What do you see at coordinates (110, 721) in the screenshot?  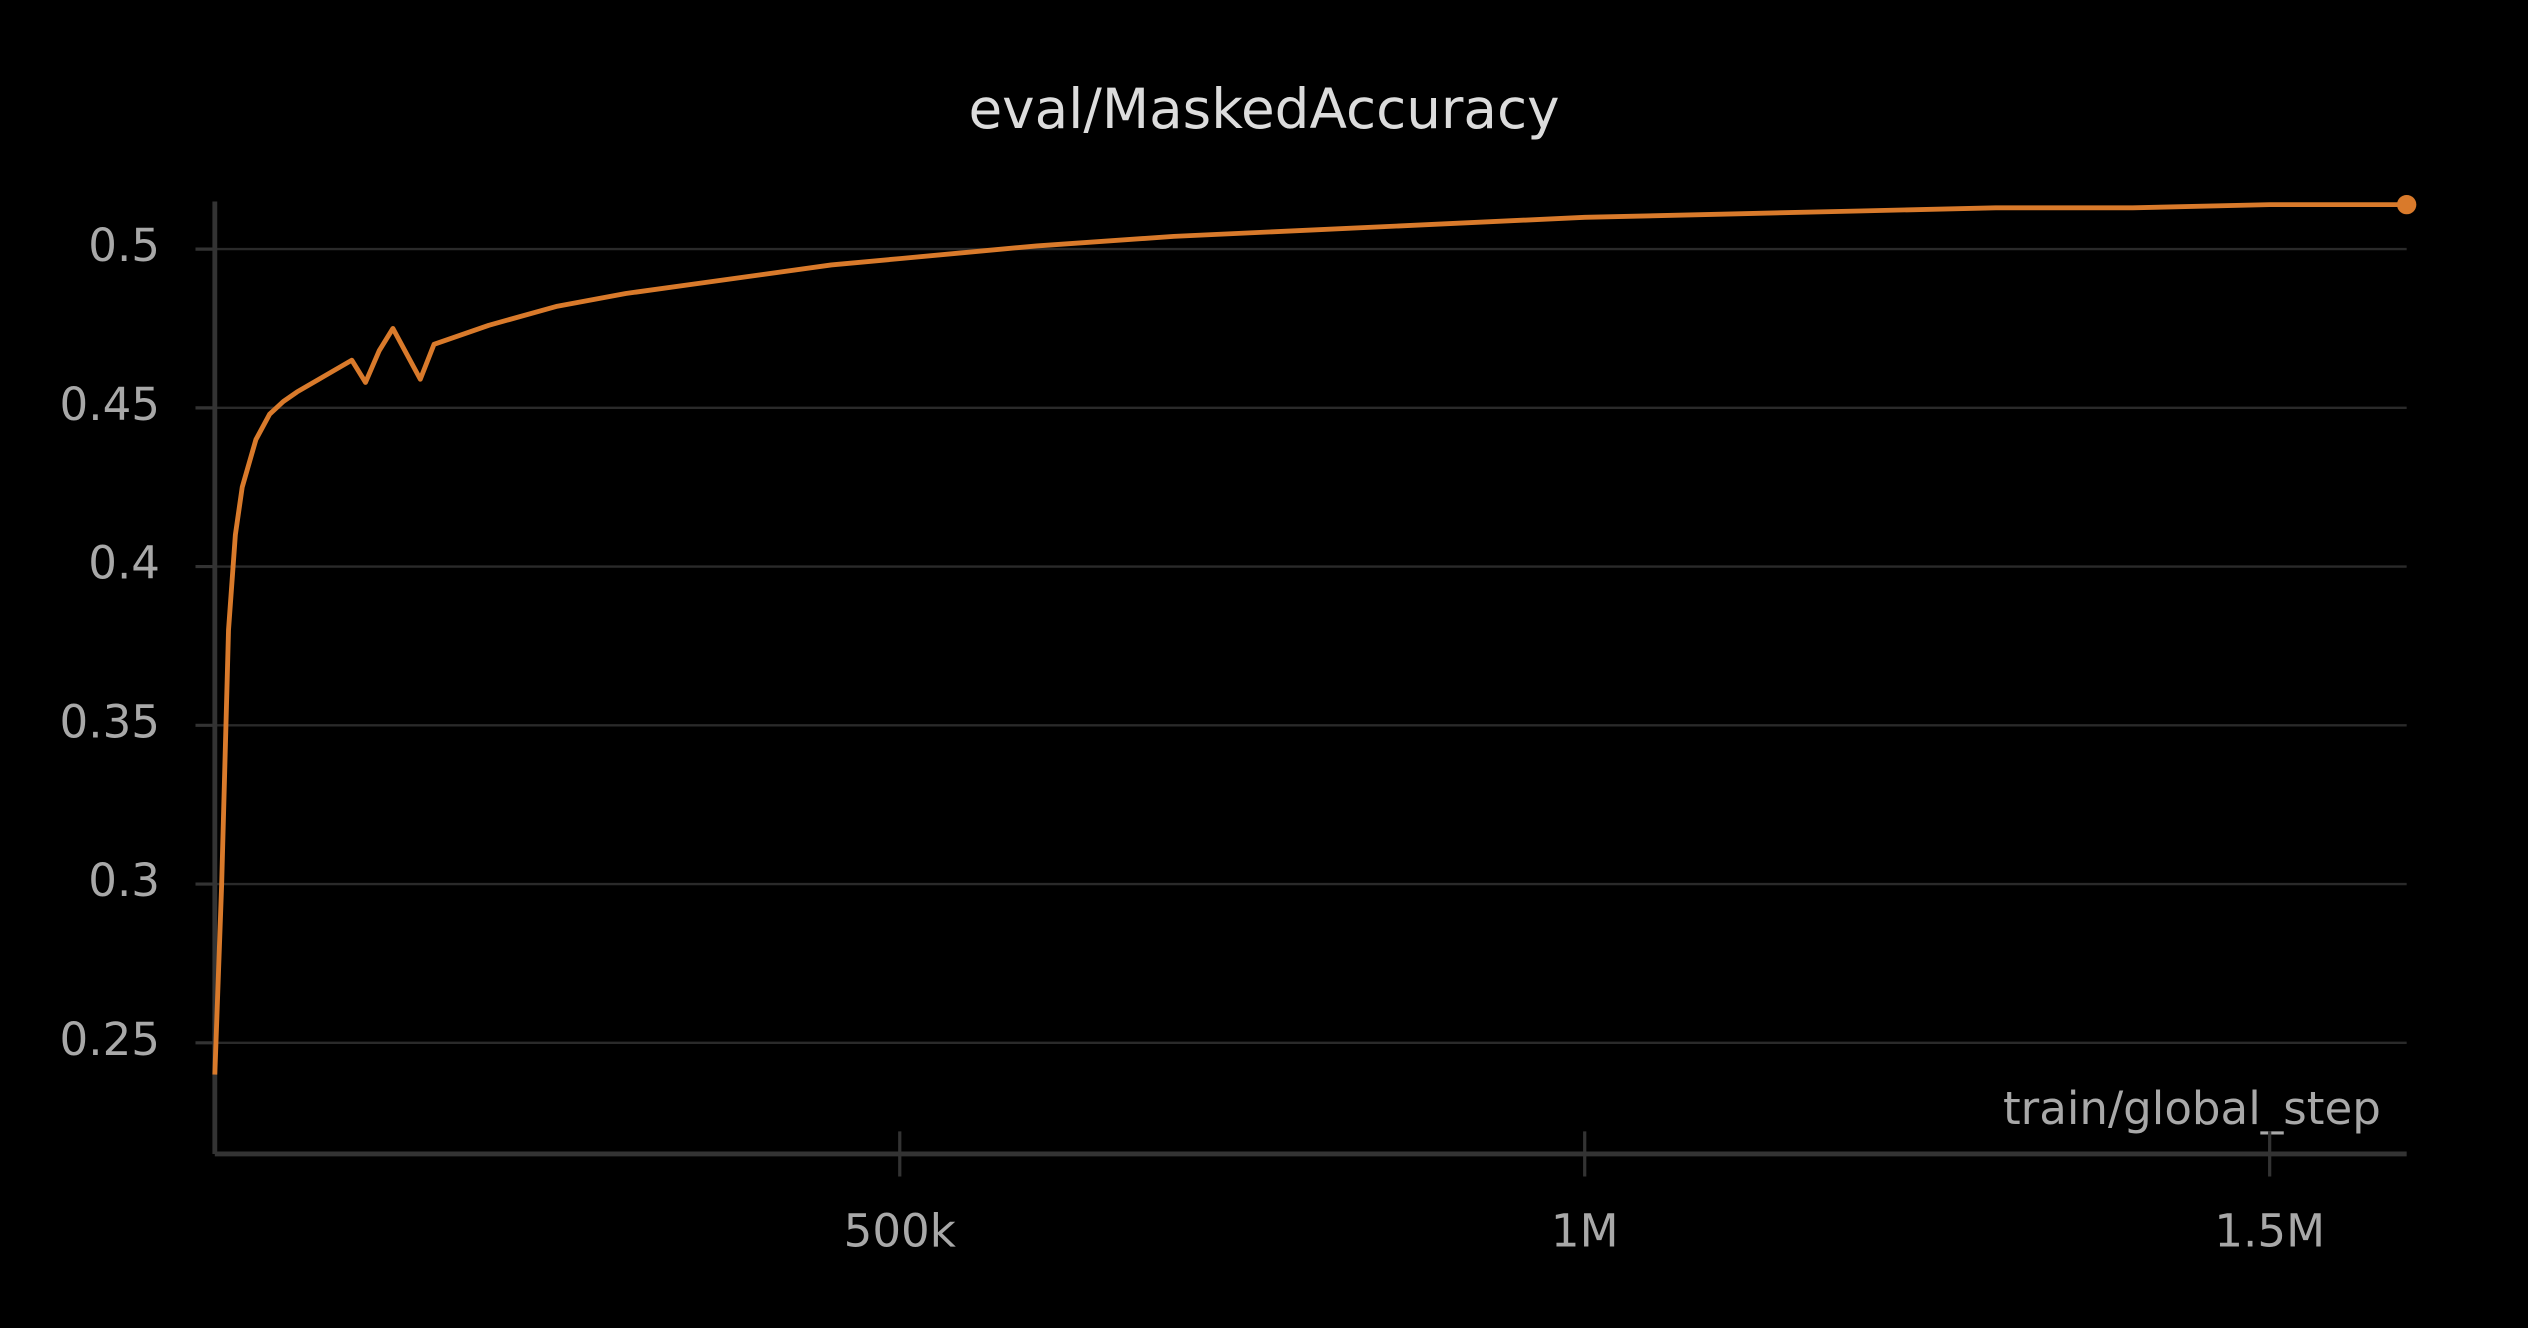 I see `y-tick-label: 0.35` at bounding box center [110, 721].